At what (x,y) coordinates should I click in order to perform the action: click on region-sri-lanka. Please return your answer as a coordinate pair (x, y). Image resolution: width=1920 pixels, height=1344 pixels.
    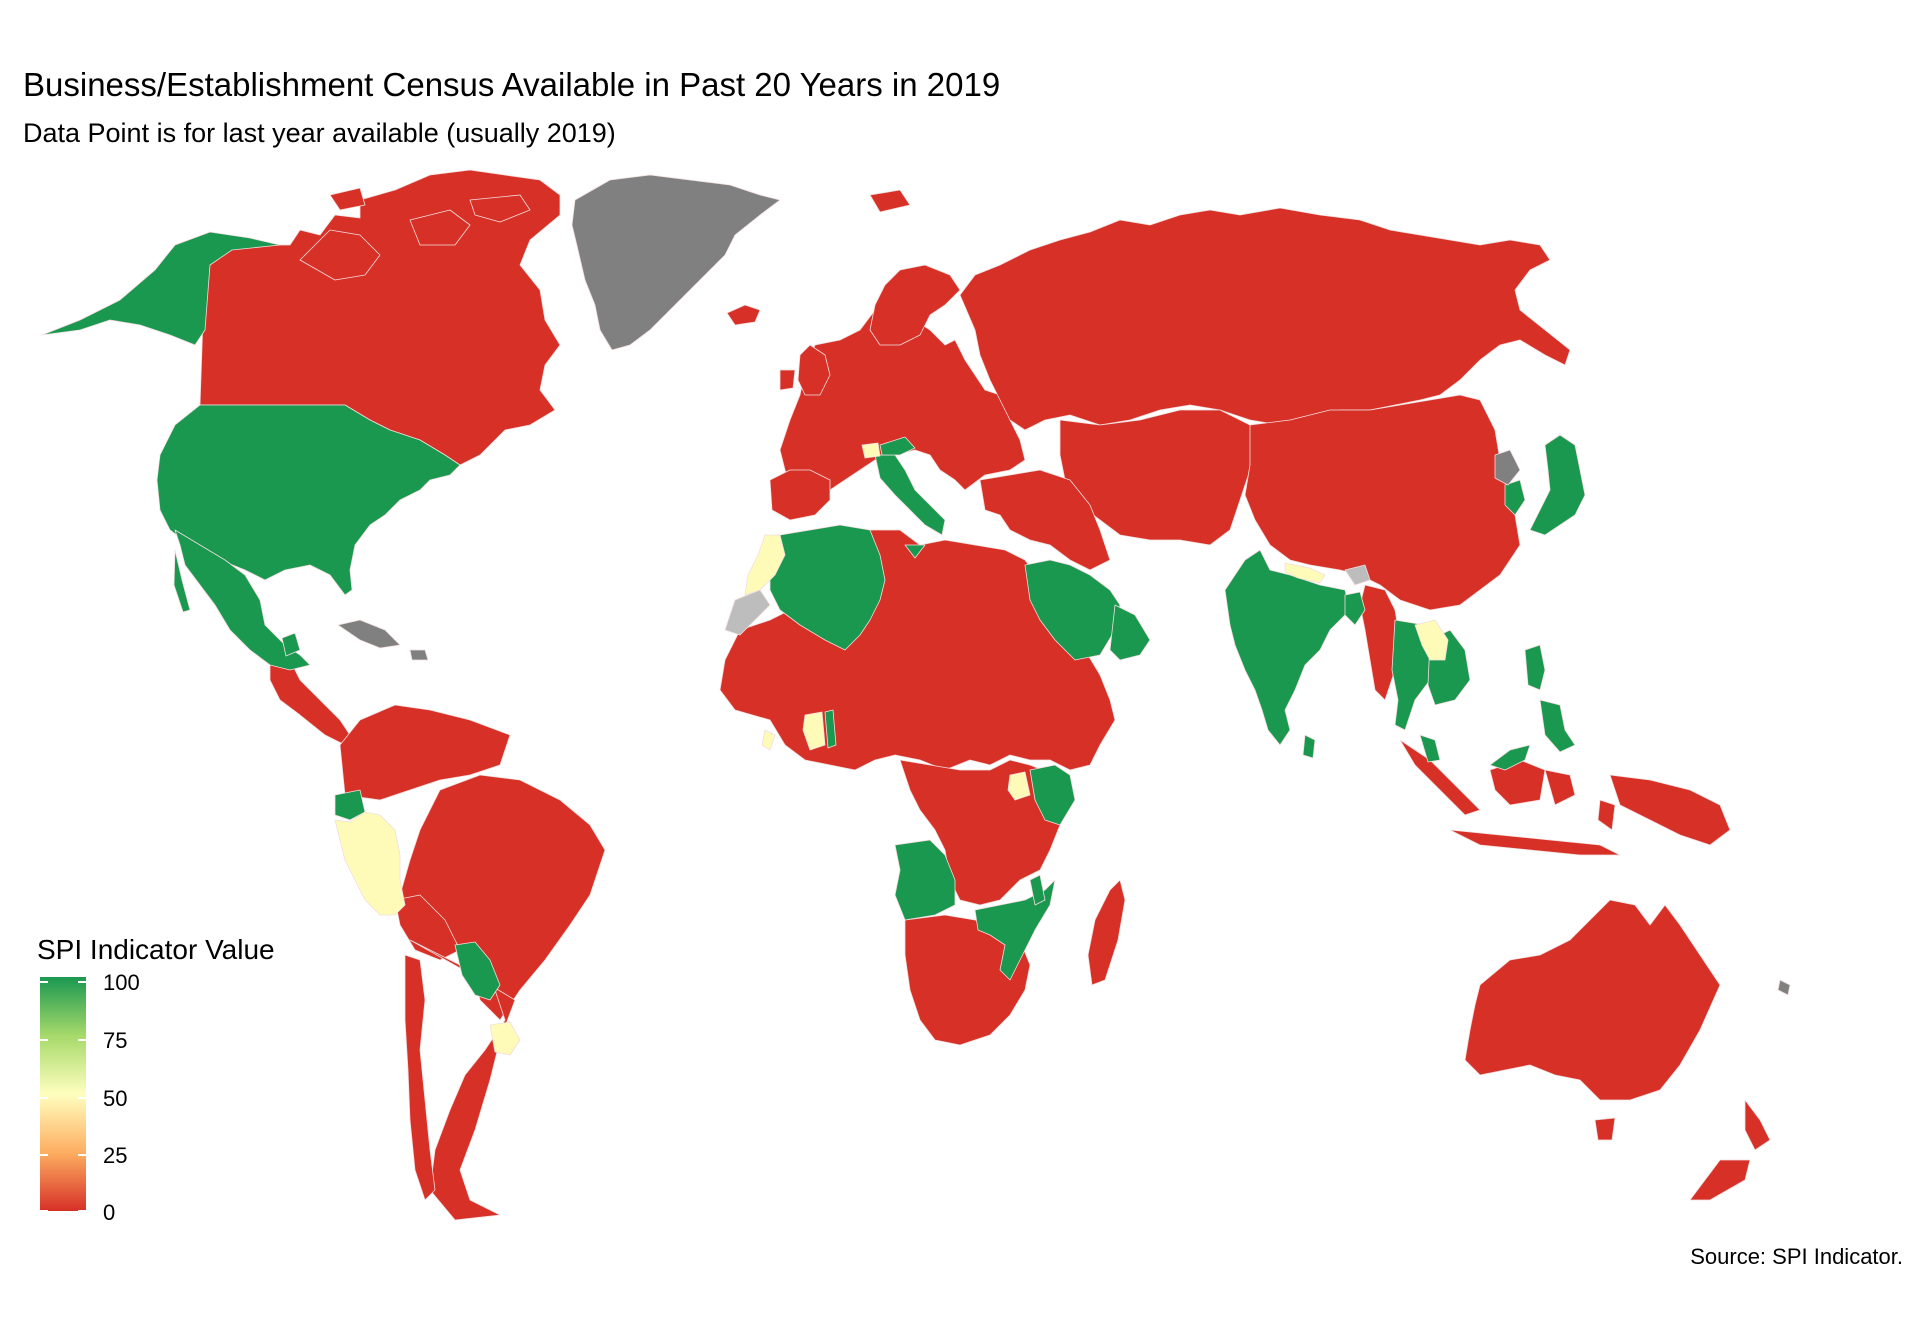
    Looking at the image, I should click on (1309, 746).